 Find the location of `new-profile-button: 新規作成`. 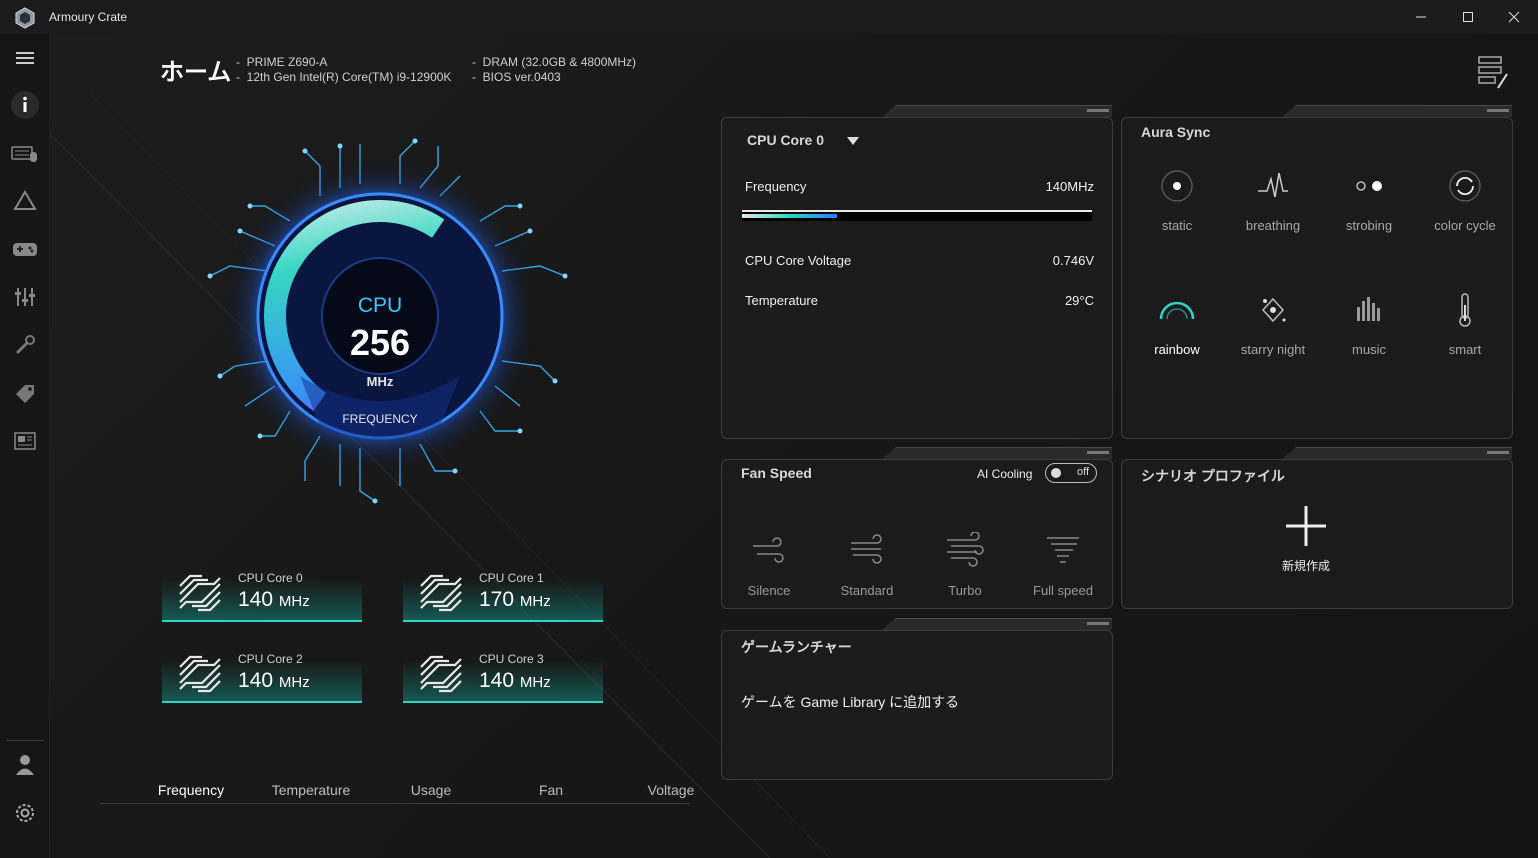

new-profile-button: 新規作成 is located at coordinates (1306, 539).